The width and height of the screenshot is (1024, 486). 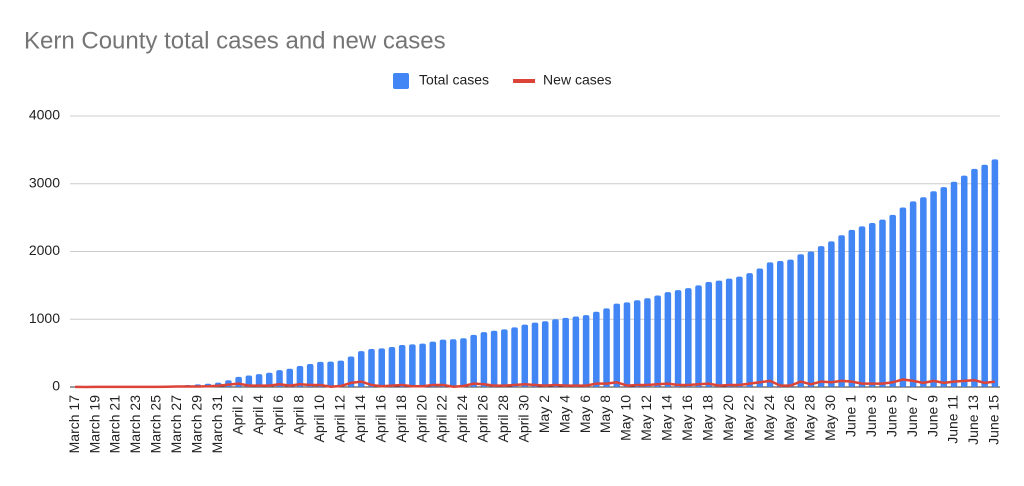 I want to click on x-tick-label: March 27, so click(x=176, y=424).